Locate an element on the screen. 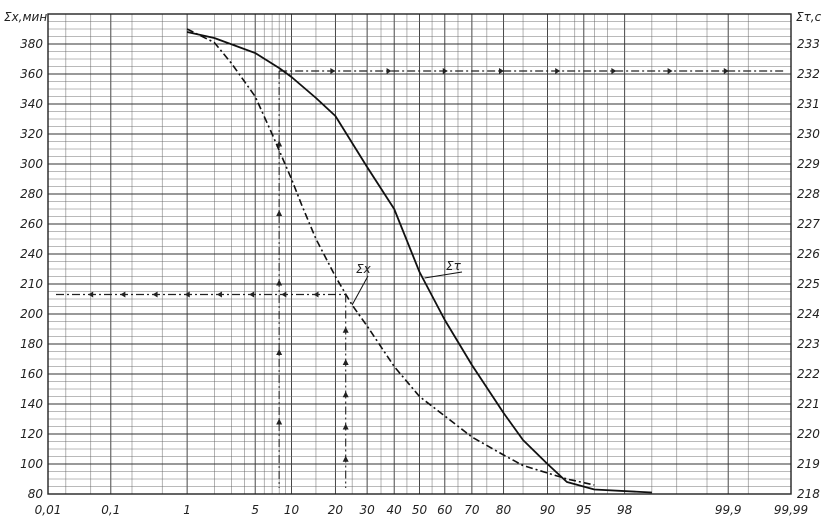 Image resolution: width=835 pixels, height=525 pixels. x-tick-label: 0,01 is located at coordinates (48, 510).